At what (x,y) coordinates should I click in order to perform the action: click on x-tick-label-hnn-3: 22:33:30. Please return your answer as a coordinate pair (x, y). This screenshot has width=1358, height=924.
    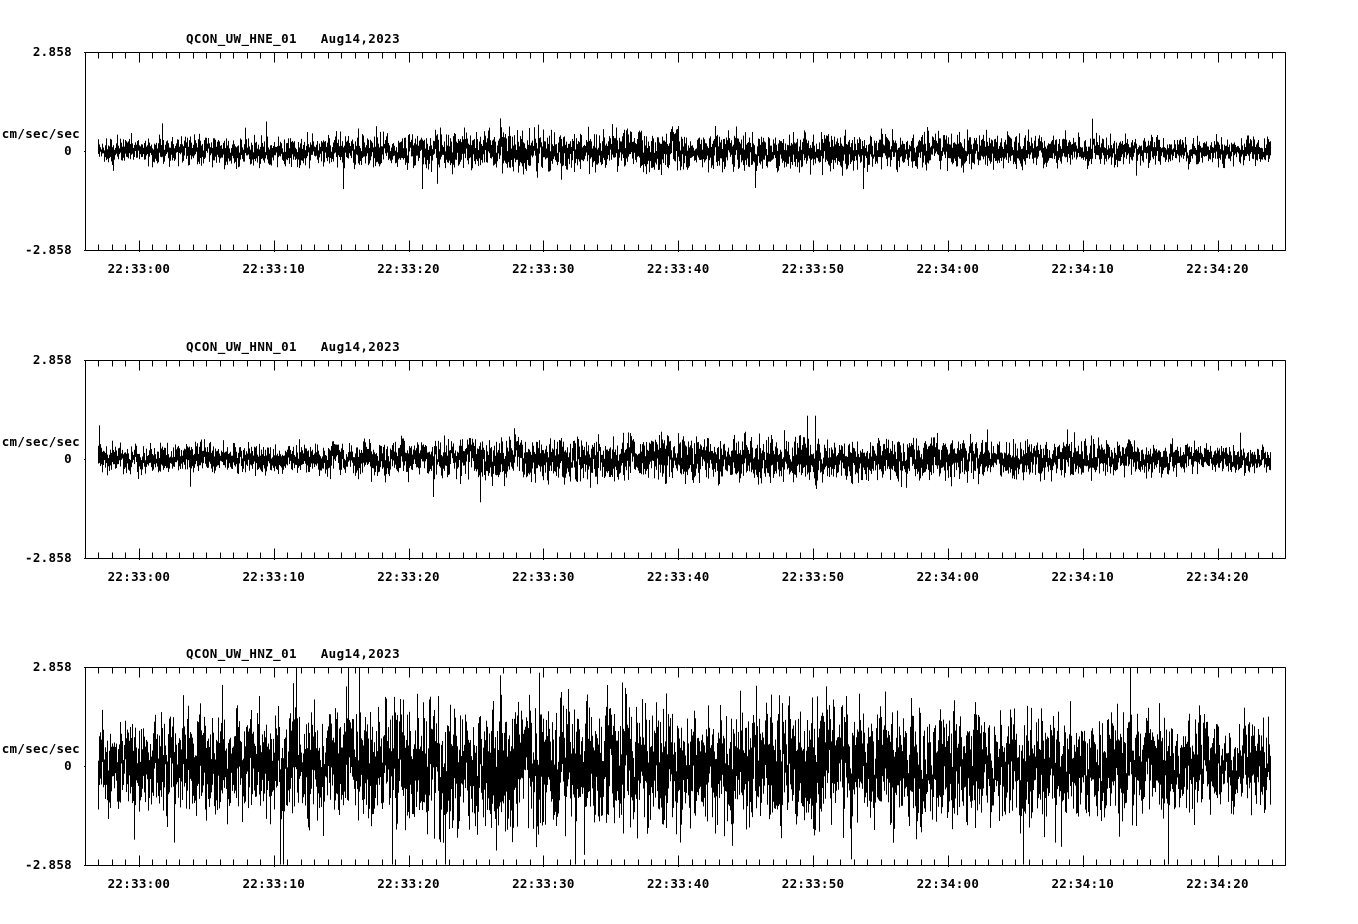
    Looking at the image, I should click on (543, 576).